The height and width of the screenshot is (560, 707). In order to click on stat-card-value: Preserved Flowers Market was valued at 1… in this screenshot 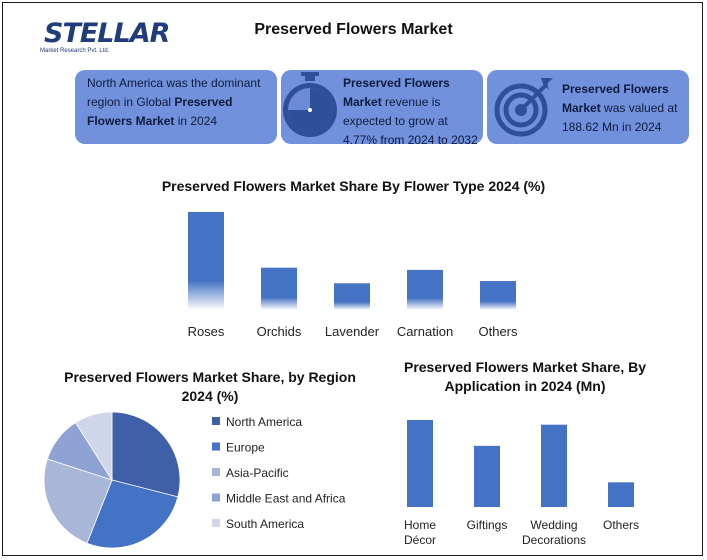, I will do `click(588, 107)`.